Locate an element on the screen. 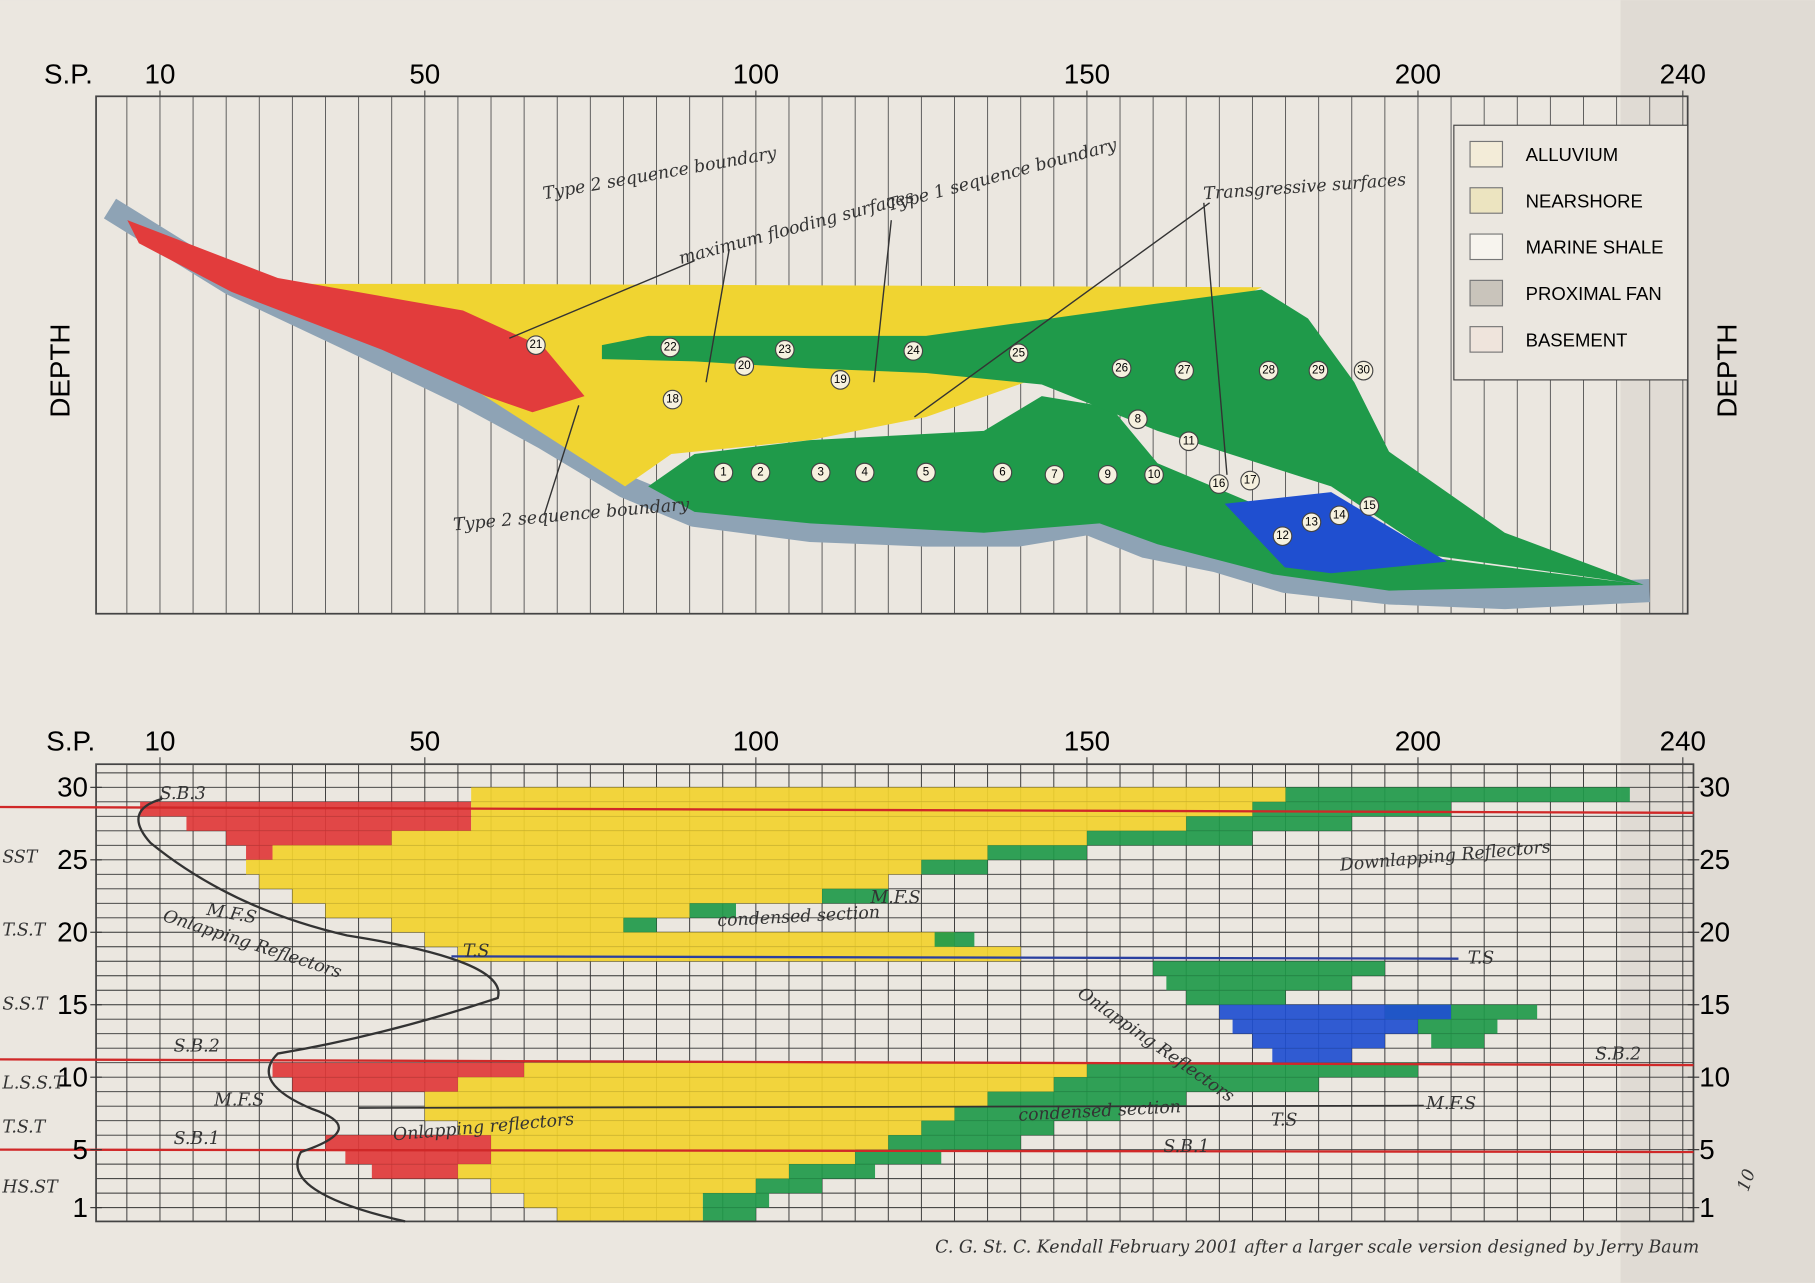  systems-tract: HS.ST is located at coordinates (30, 1187).